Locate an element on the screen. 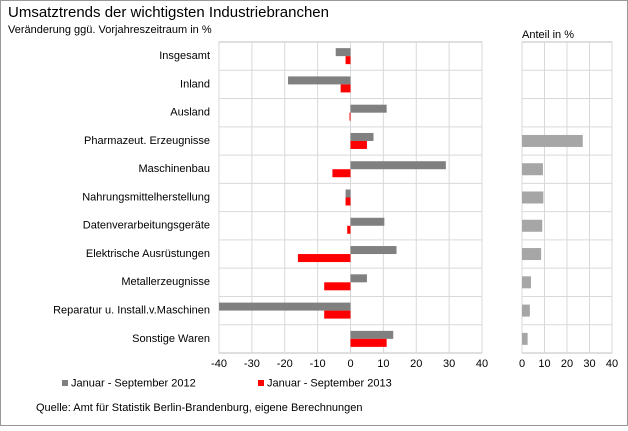 The image size is (628, 431). category-label: Elektrische Ausrüstungen is located at coordinates (148, 254).